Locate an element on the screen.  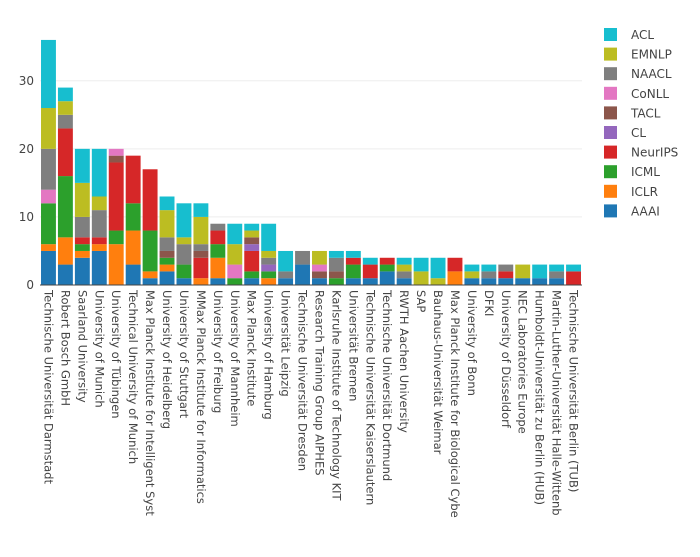
legend-item-neurips: NeurIPS is located at coordinates (641, 152).